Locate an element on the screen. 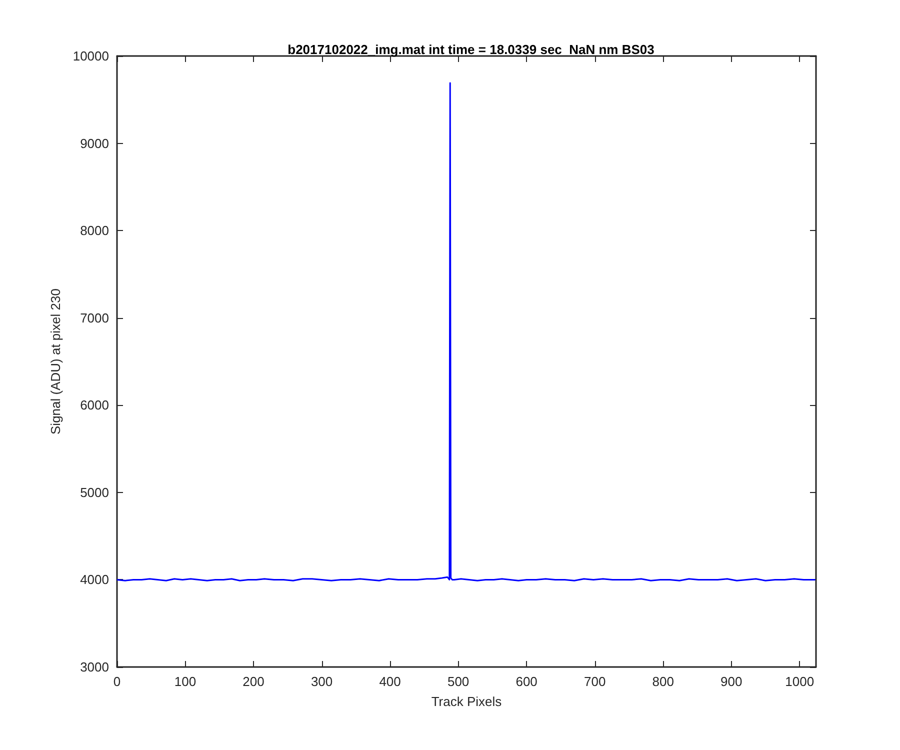 The height and width of the screenshot is (750, 900). x-tick-label: 100 is located at coordinates (185, 681).